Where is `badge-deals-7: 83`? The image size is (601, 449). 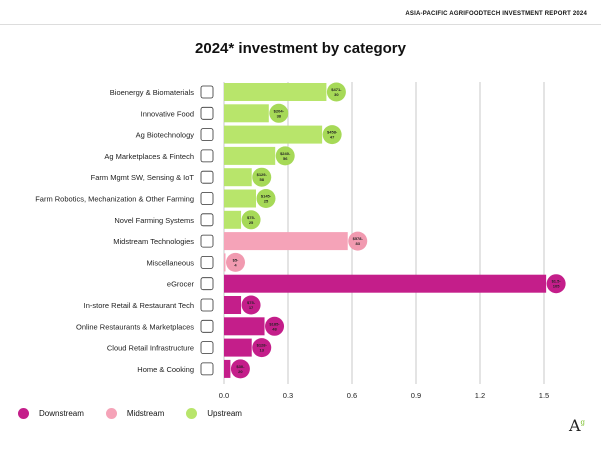 badge-deals-7: 83 is located at coordinates (358, 243).